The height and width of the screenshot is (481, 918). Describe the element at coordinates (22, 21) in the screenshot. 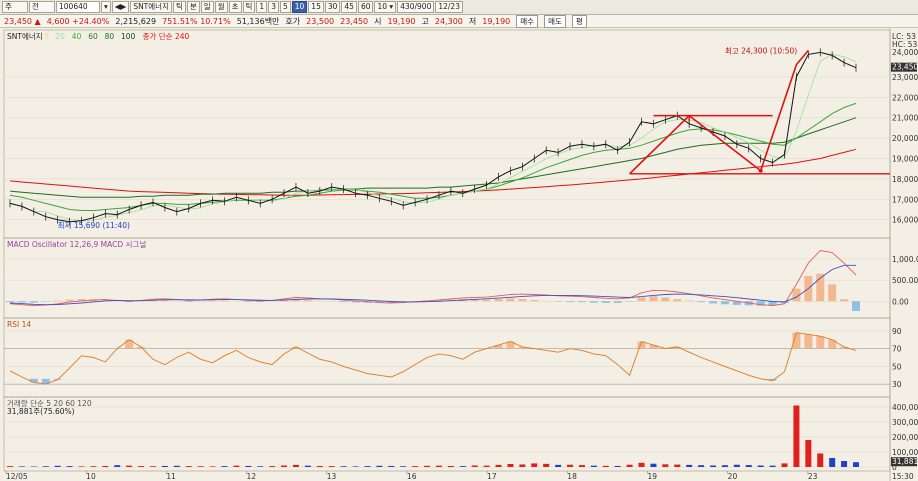

I see `current-price: 23,450 ▲` at that location.